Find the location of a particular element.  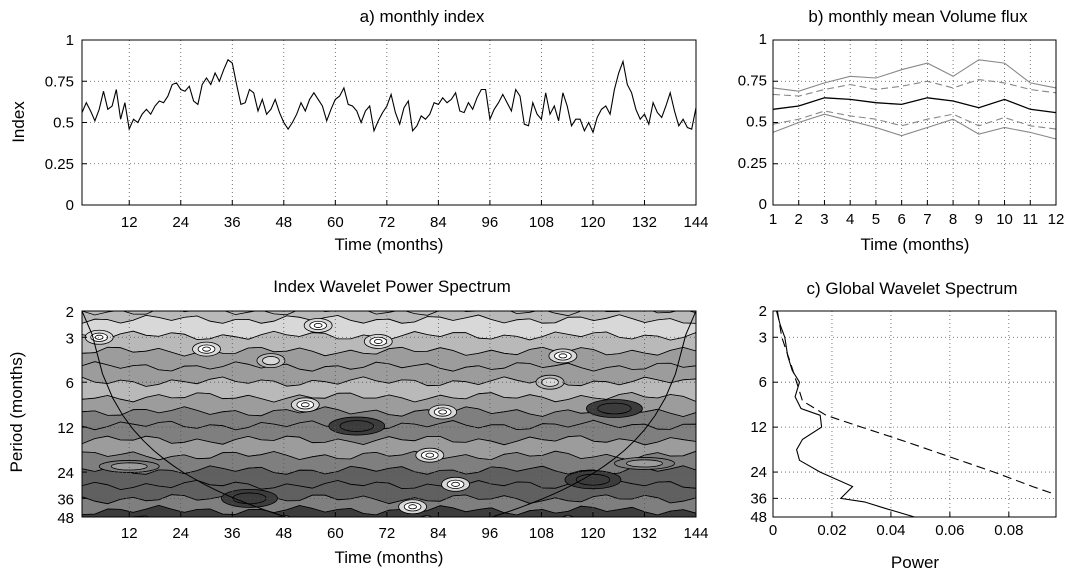

x-tick-label: 4 is located at coordinates (850, 219).